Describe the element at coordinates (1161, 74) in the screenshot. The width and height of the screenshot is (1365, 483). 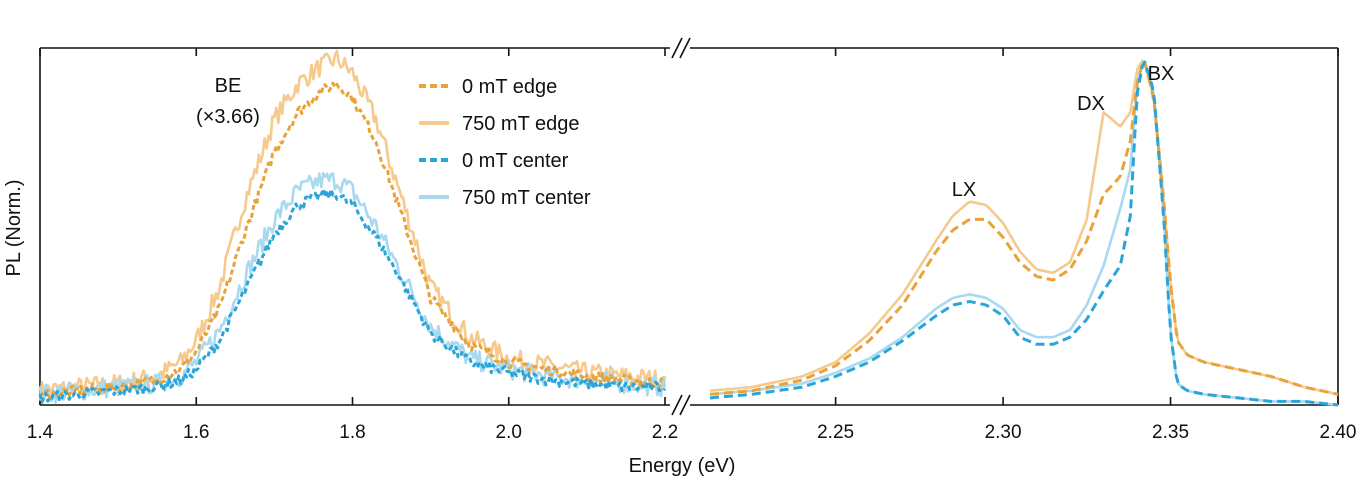
I see `annotation-bx: BX` at that location.